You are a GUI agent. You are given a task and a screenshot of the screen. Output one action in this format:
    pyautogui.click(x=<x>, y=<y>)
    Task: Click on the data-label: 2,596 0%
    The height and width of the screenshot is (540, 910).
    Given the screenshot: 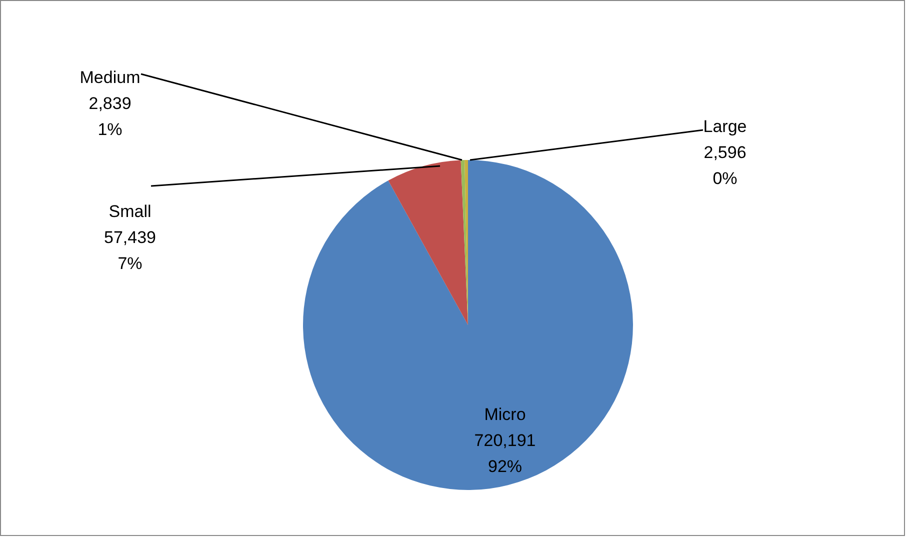 What is the action you would take?
    pyautogui.click(x=725, y=165)
    